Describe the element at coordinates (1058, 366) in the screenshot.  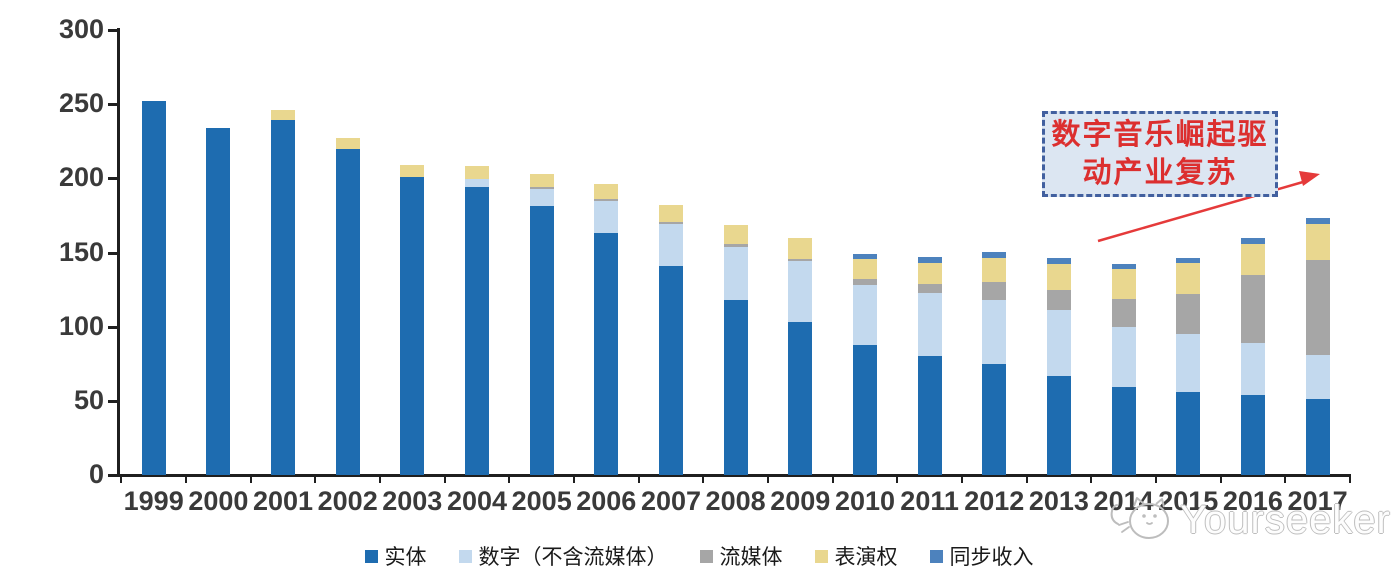
I see `bar-2013` at that location.